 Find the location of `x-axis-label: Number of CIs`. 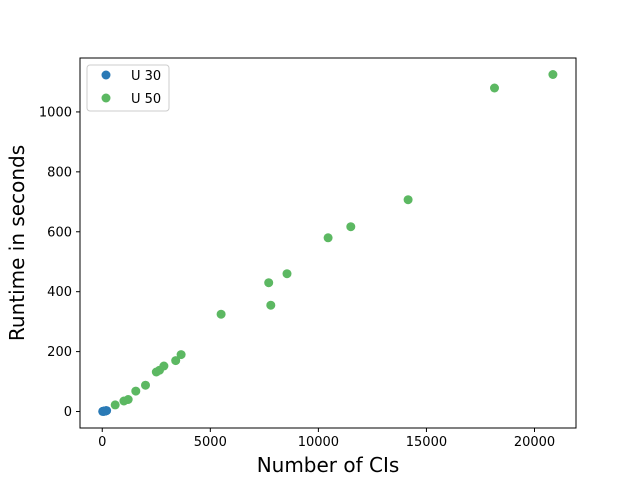

x-axis-label: Number of CIs is located at coordinates (328, 465).